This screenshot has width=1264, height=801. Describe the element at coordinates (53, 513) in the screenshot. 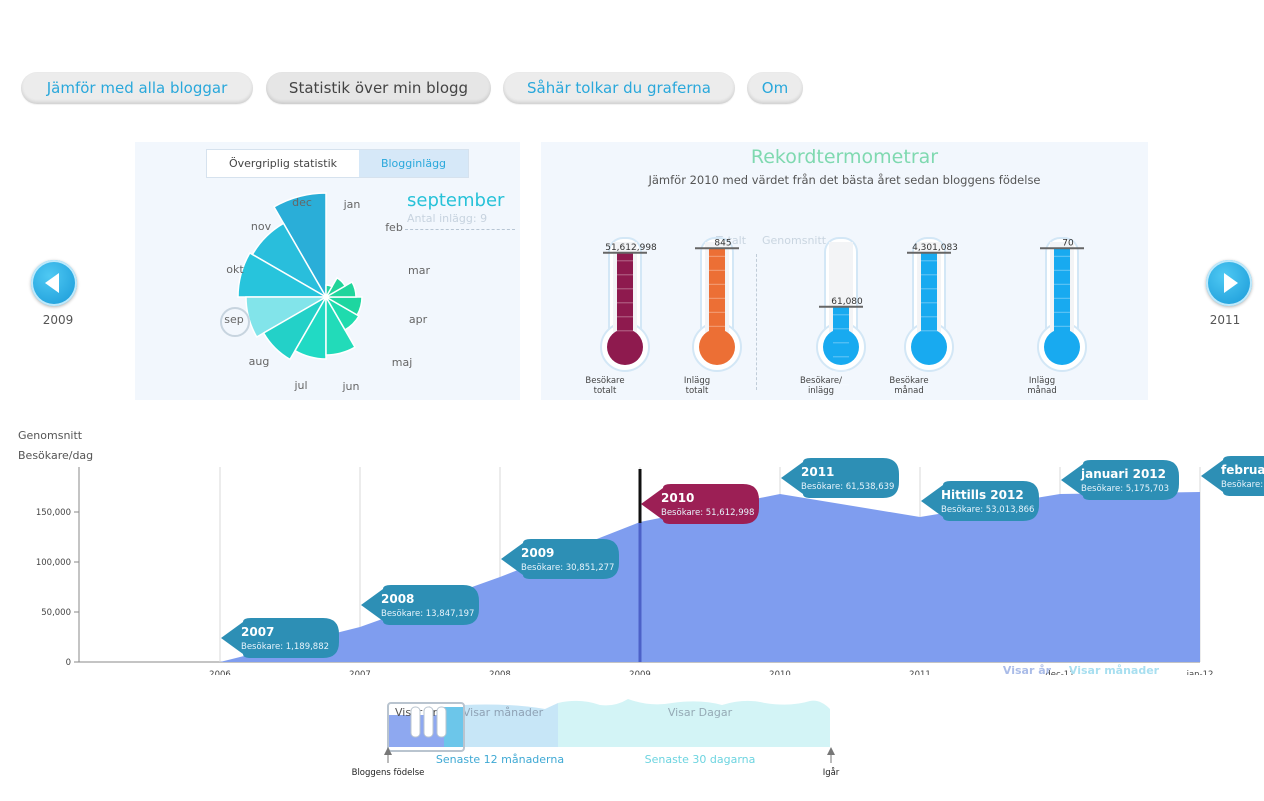

I see `y-tick-label: 150,000` at that location.